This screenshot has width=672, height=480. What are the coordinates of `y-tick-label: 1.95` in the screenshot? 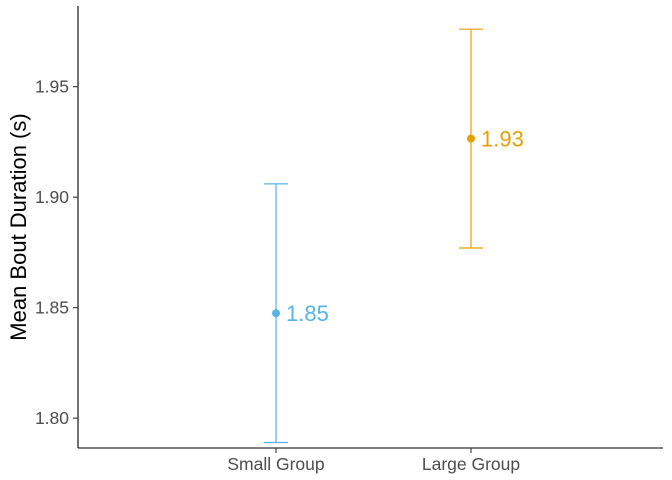 It's located at (52, 87).